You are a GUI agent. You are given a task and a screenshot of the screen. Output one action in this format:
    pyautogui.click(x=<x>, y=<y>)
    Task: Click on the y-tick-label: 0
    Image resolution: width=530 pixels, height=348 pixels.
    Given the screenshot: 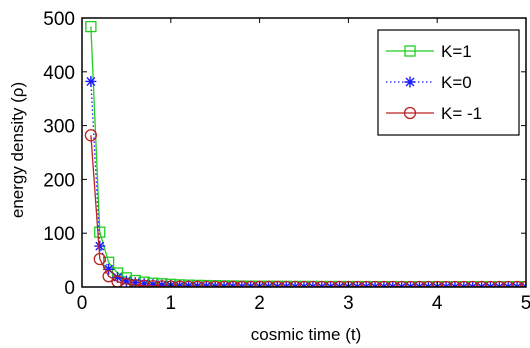 What is the action you would take?
    pyautogui.click(x=69, y=288)
    